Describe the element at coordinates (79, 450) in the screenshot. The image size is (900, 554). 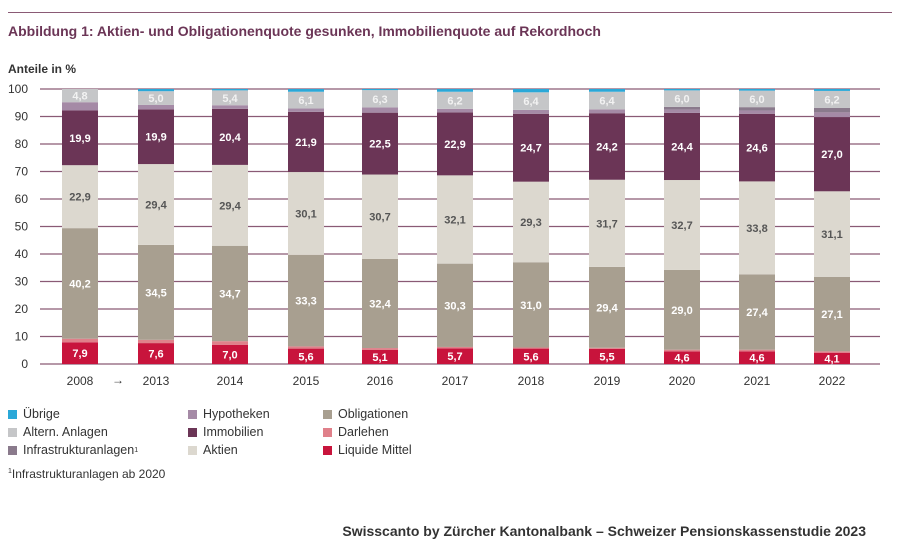
I see `legend-label: Infrastrukturanlagen` at that location.